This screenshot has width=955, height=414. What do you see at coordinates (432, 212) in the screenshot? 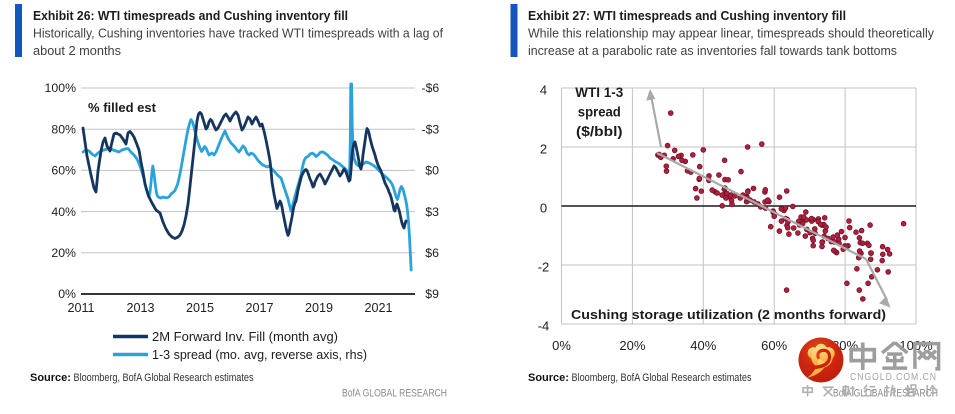
I see `svg-text: $3` at bounding box center [432, 212].